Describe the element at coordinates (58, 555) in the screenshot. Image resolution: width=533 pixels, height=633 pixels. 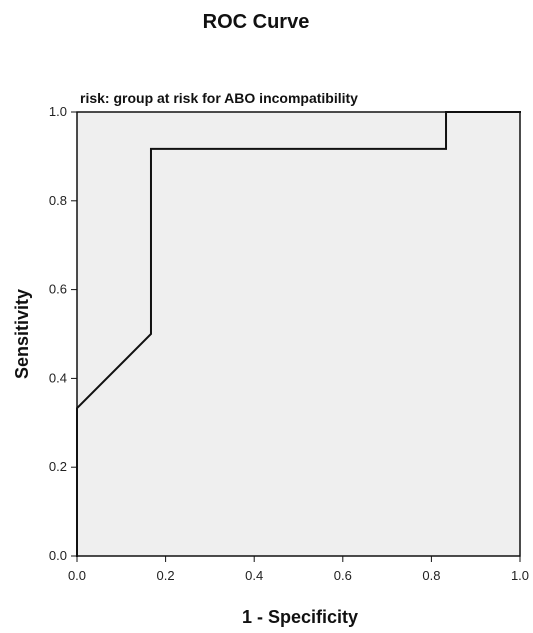
I see `y-axis-tick-label: 0.0` at that location.